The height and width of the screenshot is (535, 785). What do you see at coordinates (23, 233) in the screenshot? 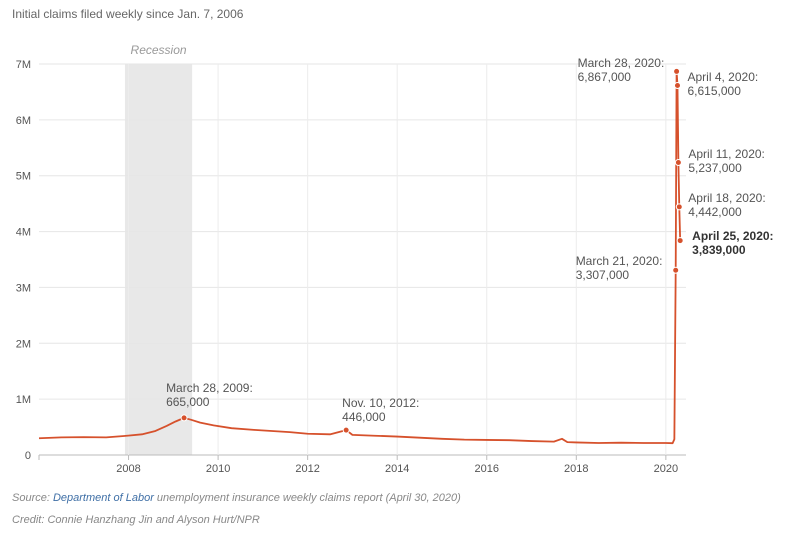
I see `y-tick-label: 4M` at bounding box center [23, 233].